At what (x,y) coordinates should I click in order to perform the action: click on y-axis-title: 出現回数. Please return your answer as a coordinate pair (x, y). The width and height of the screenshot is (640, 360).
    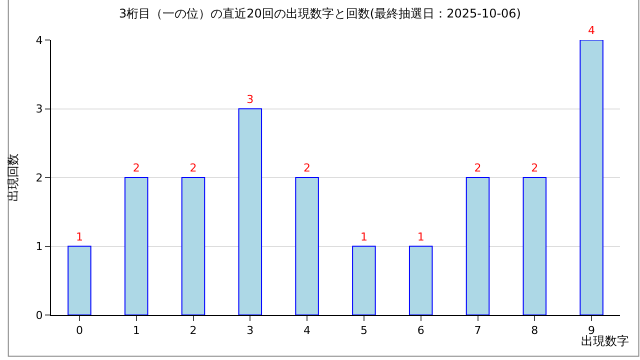
    Looking at the image, I should click on (13, 178).